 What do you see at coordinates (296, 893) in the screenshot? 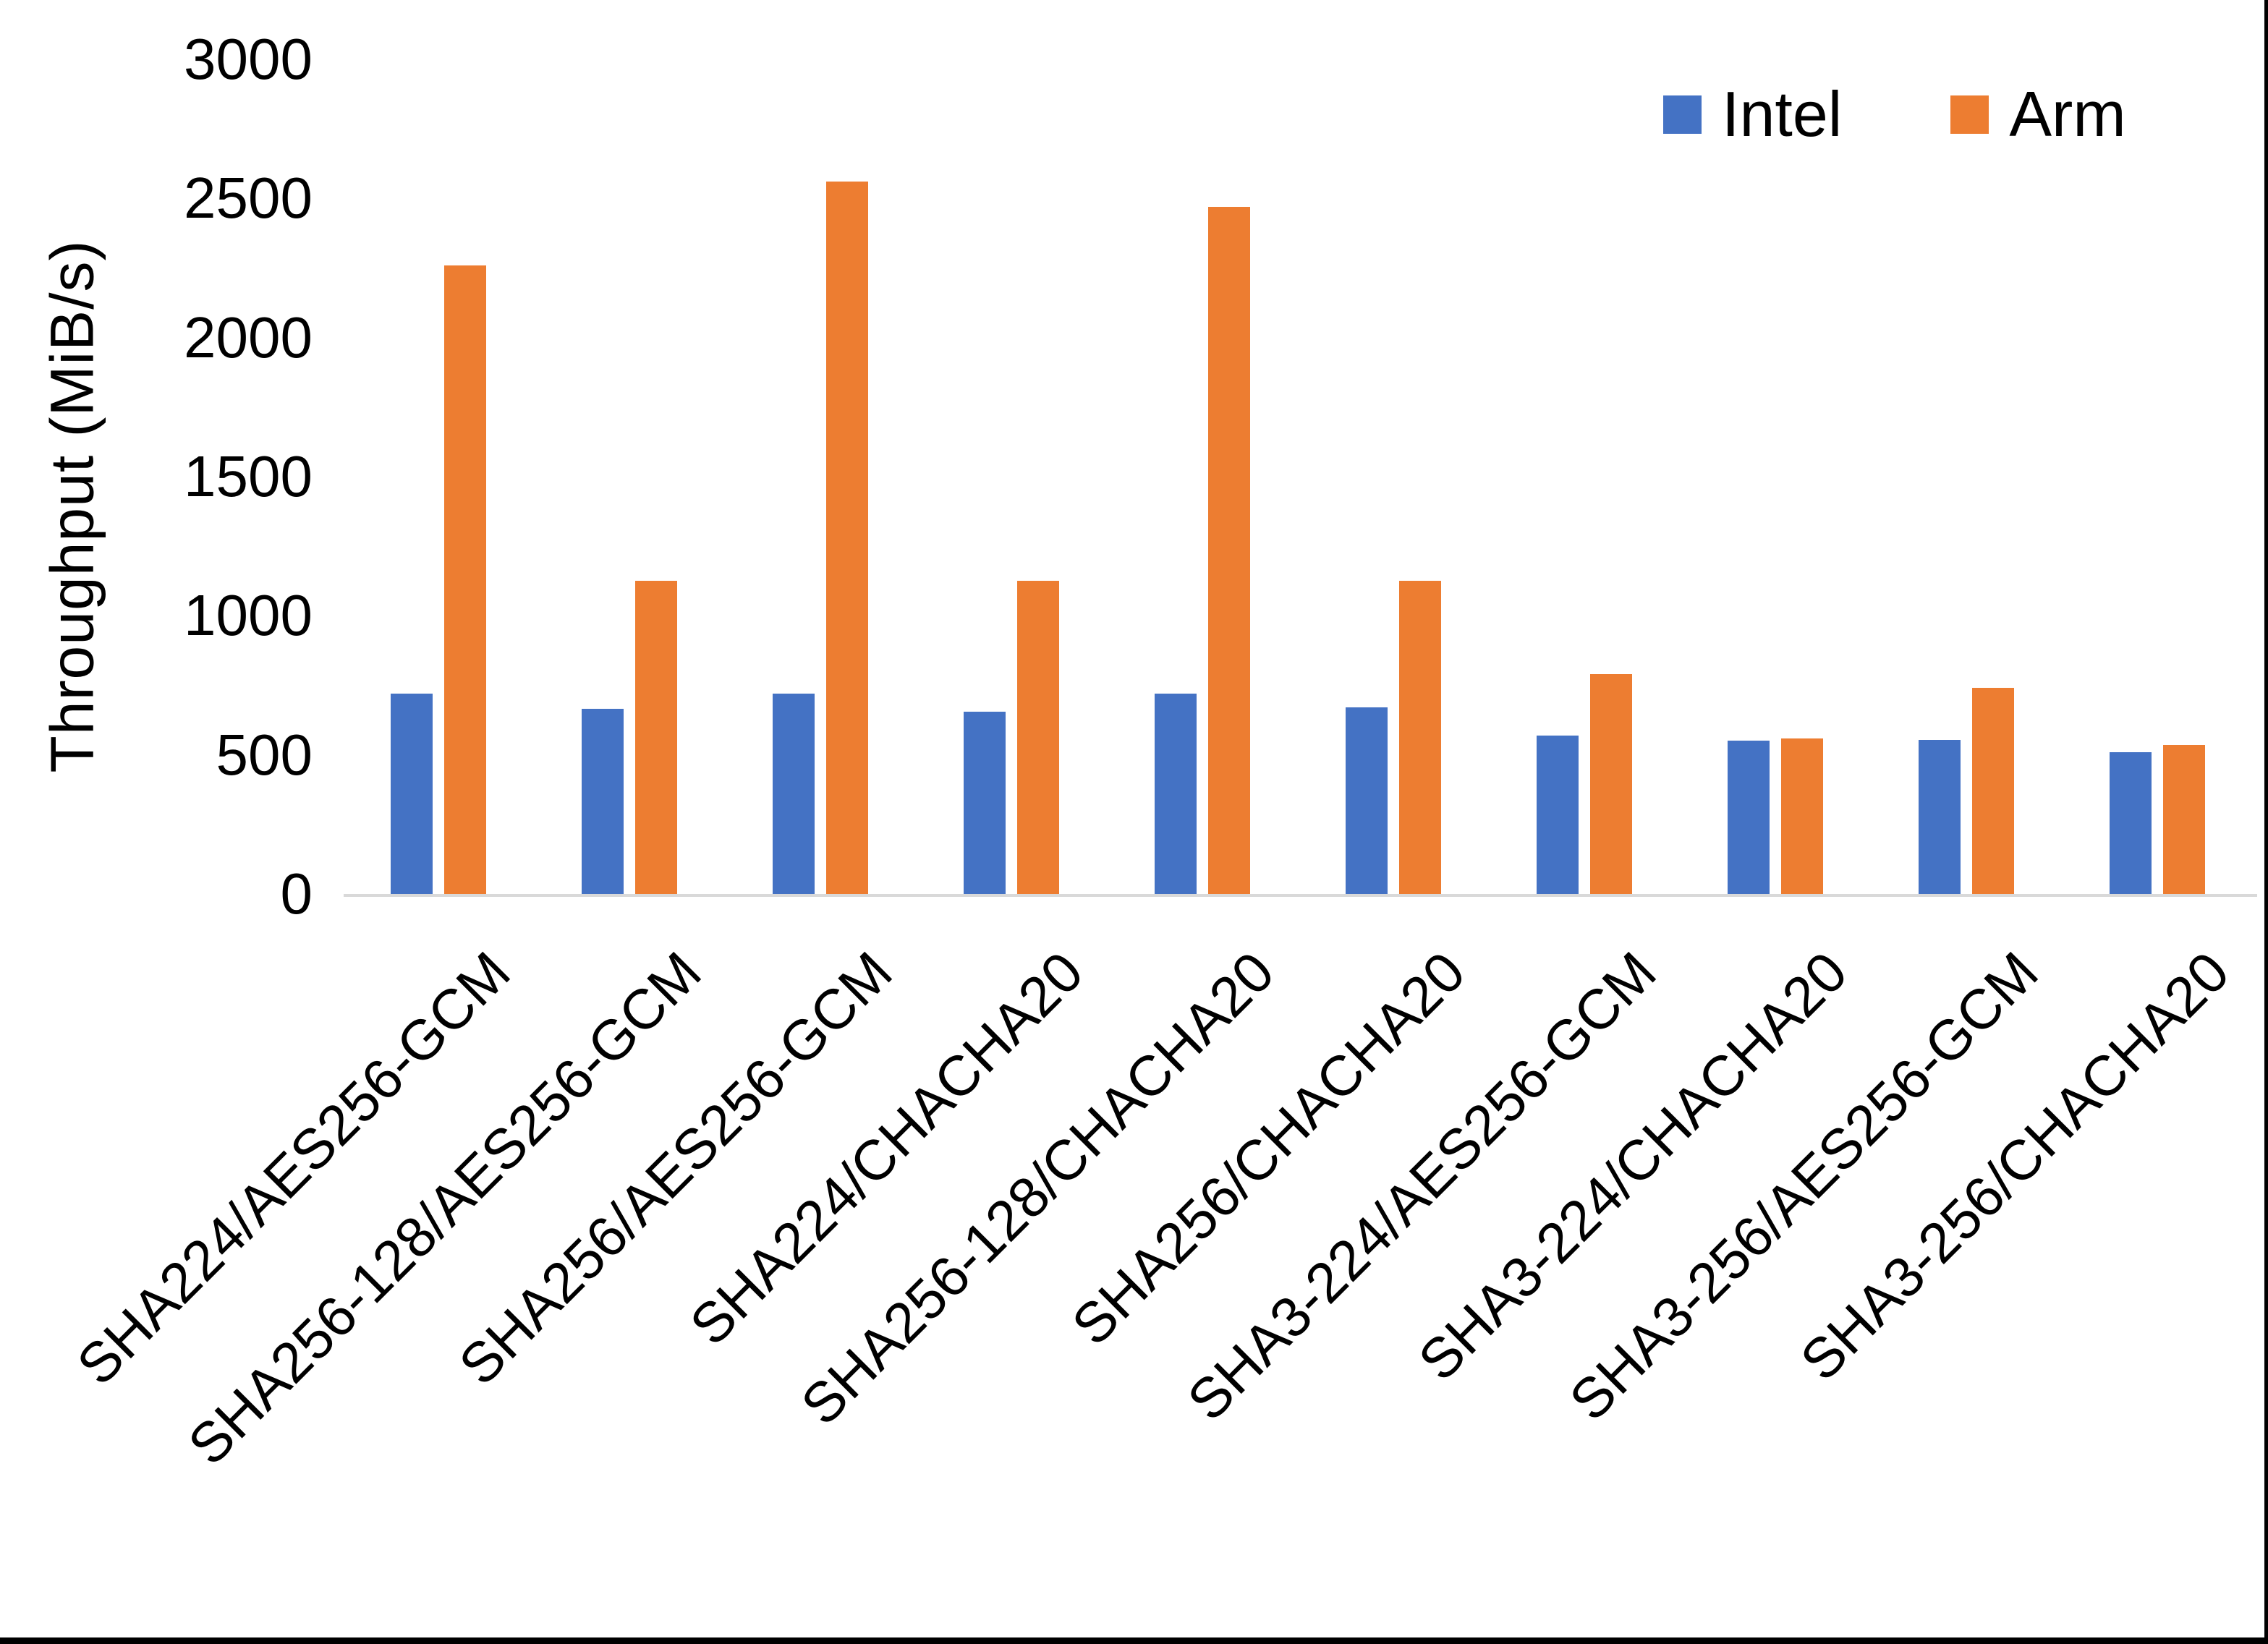
I see `y-tick-label: 0` at bounding box center [296, 893].